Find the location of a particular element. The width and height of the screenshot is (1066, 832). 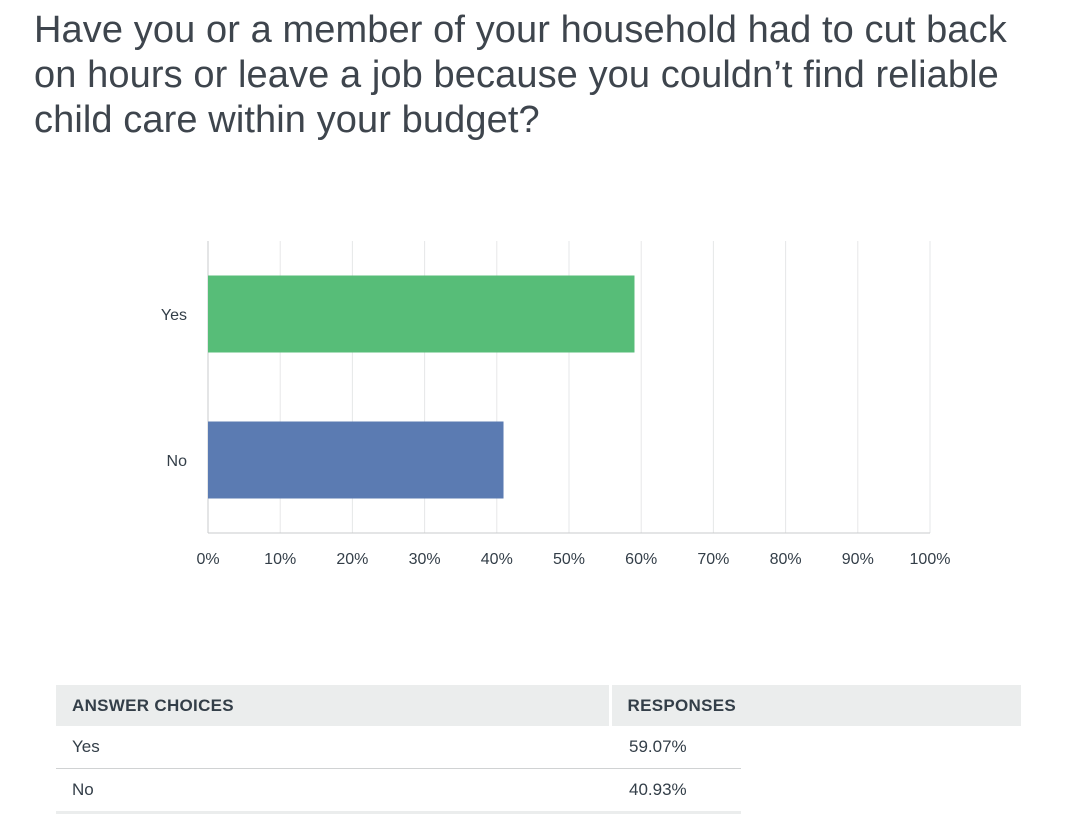

answer-choice-cell: No is located at coordinates (333, 791).